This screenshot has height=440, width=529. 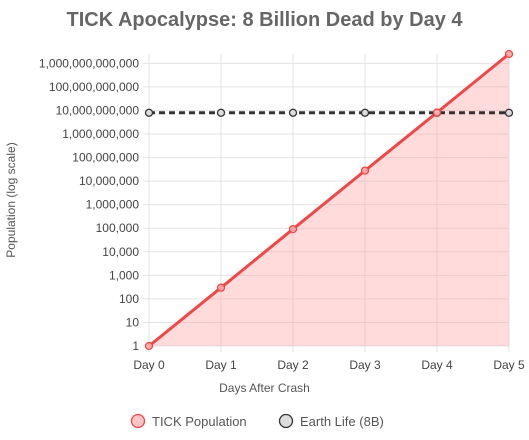 What do you see at coordinates (264, 20) in the screenshot?
I see `chart-title: TICK Apocalypse: 8 Billion Dead by Day 4` at bounding box center [264, 20].